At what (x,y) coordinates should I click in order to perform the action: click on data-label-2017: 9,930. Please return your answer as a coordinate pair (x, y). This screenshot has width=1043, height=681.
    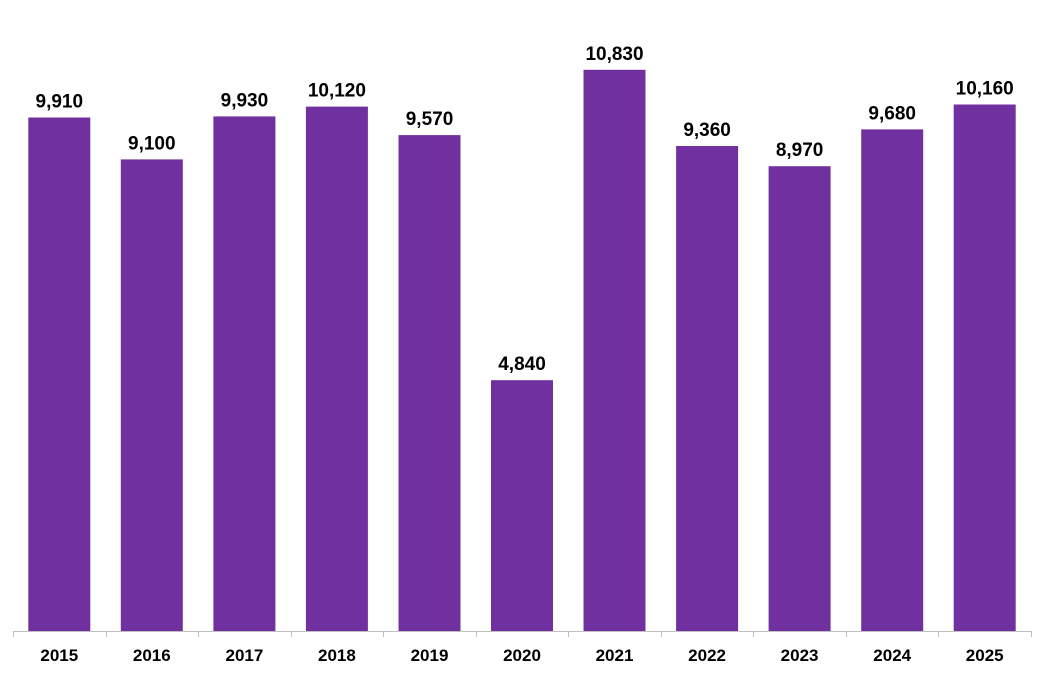
    Looking at the image, I should click on (245, 100).